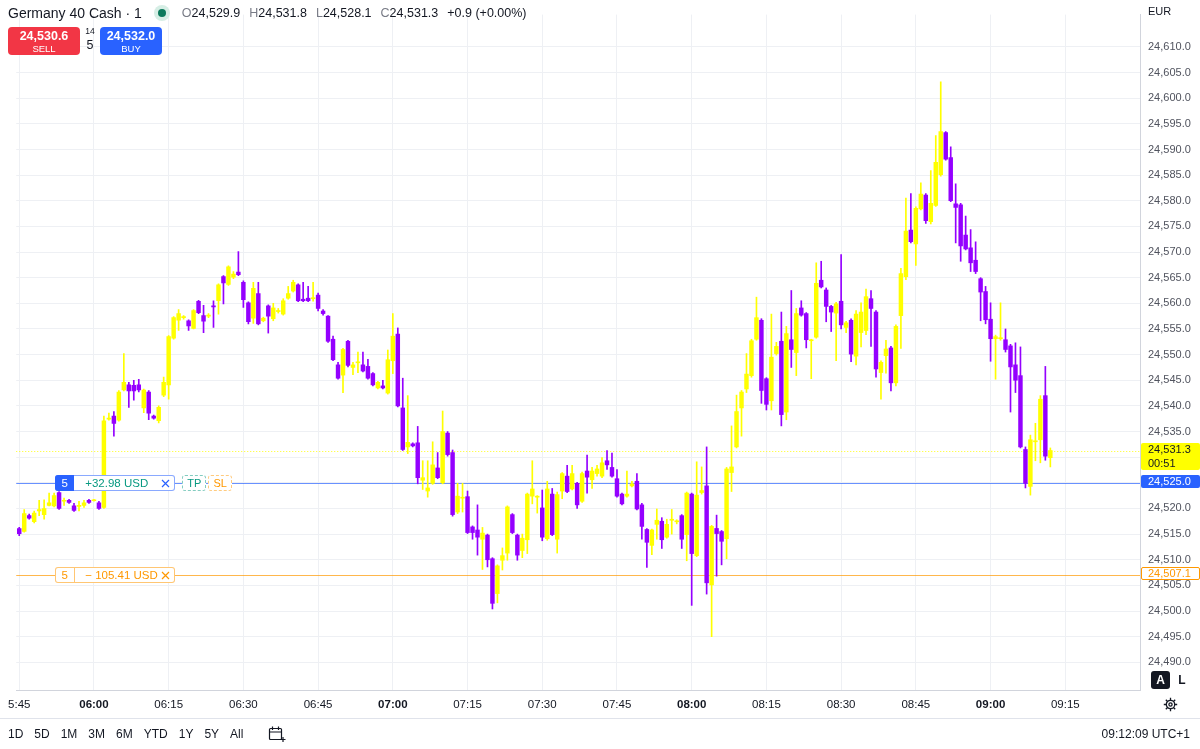 Image resolution: width=1200 pixels, height=749 pixels. What do you see at coordinates (1169, 276) in the screenshot?
I see `y-tick-label: 24,565.0` at bounding box center [1169, 276].